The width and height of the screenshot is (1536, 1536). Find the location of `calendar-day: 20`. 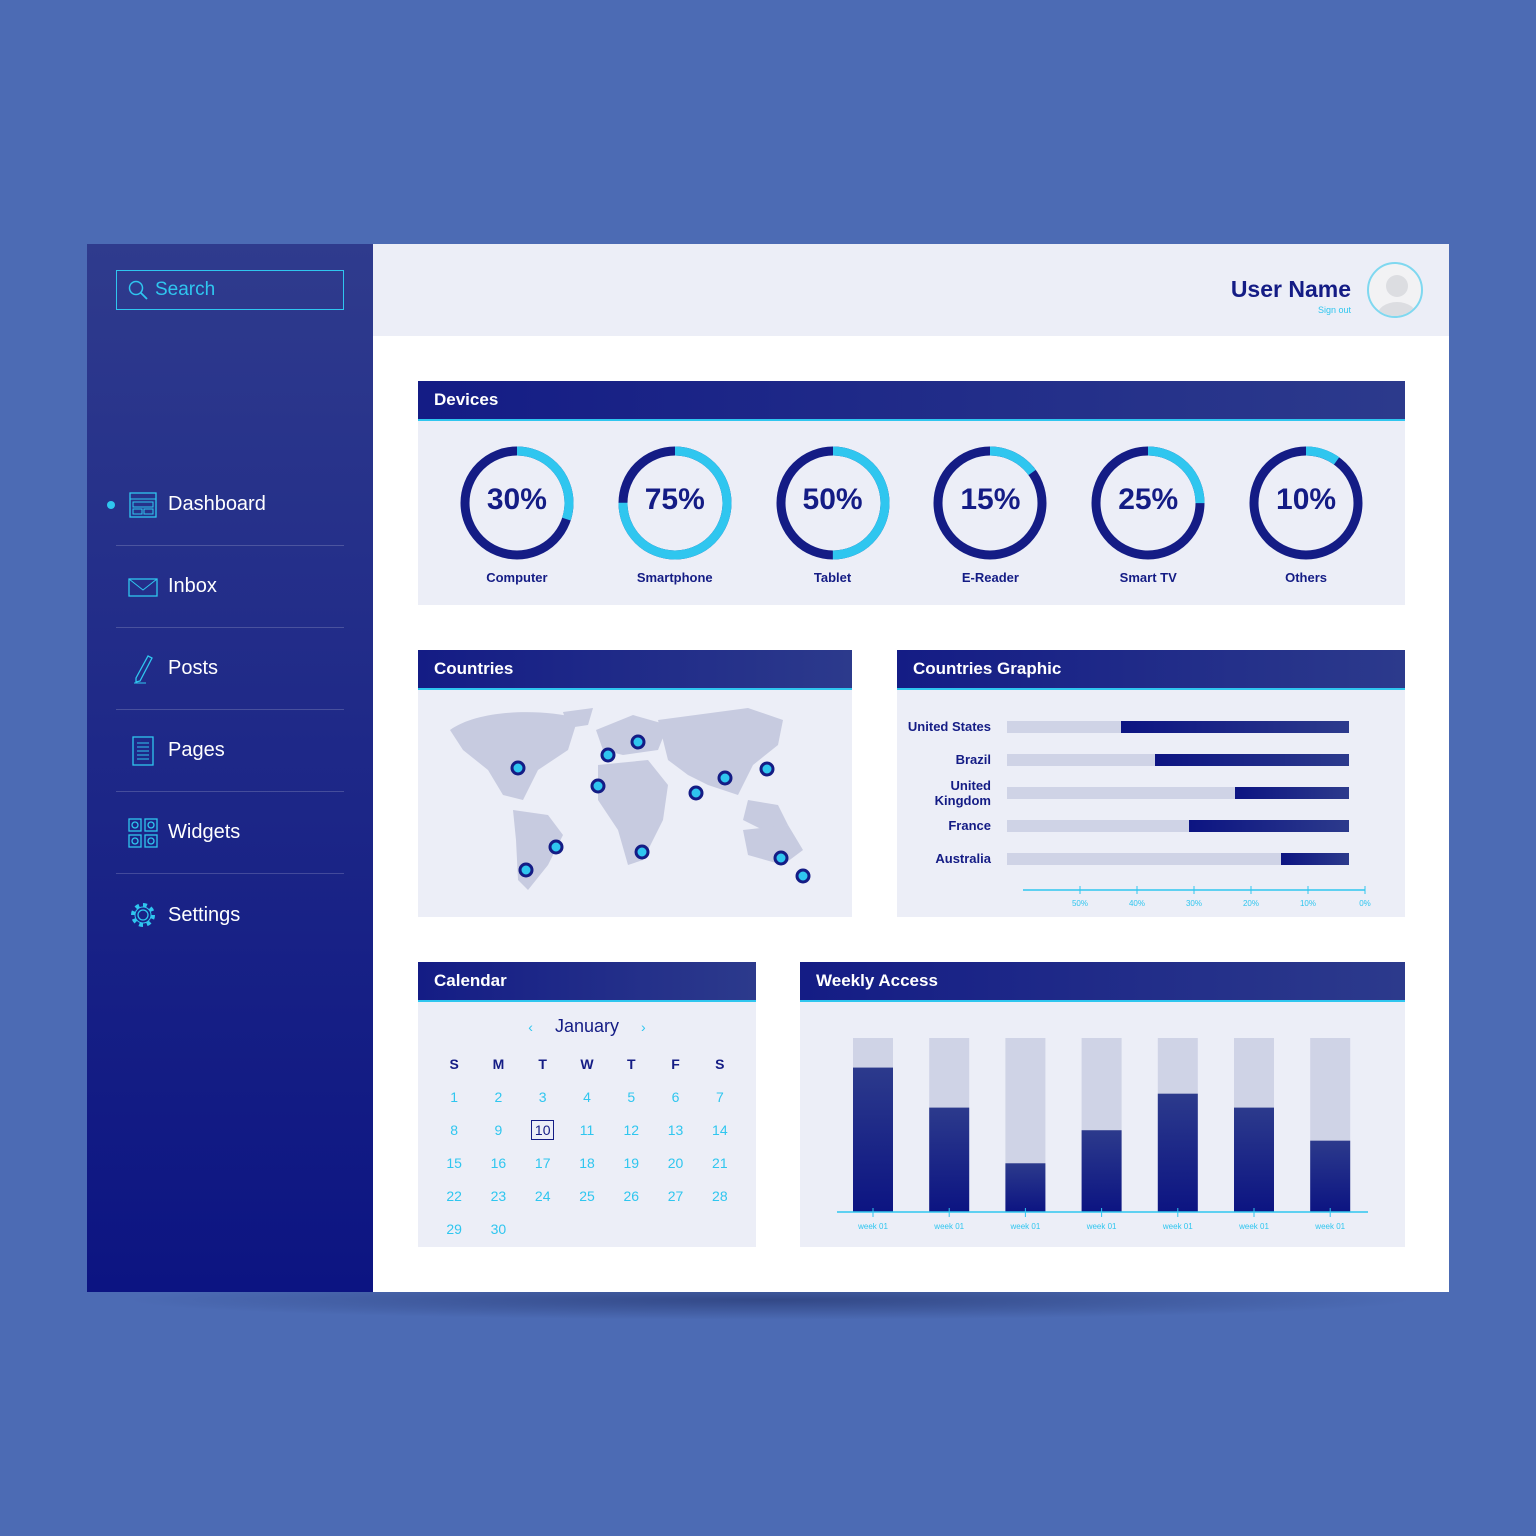

calendar-day: 20 is located at coordinates (675, 1162).